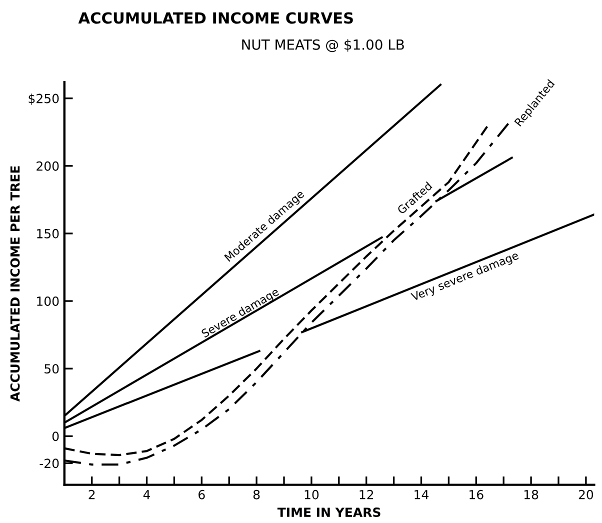  What do you see at coordinates (421, 495) in the screenshot?
I see `x-tick-label: 14` at bounding box center [421, 495].